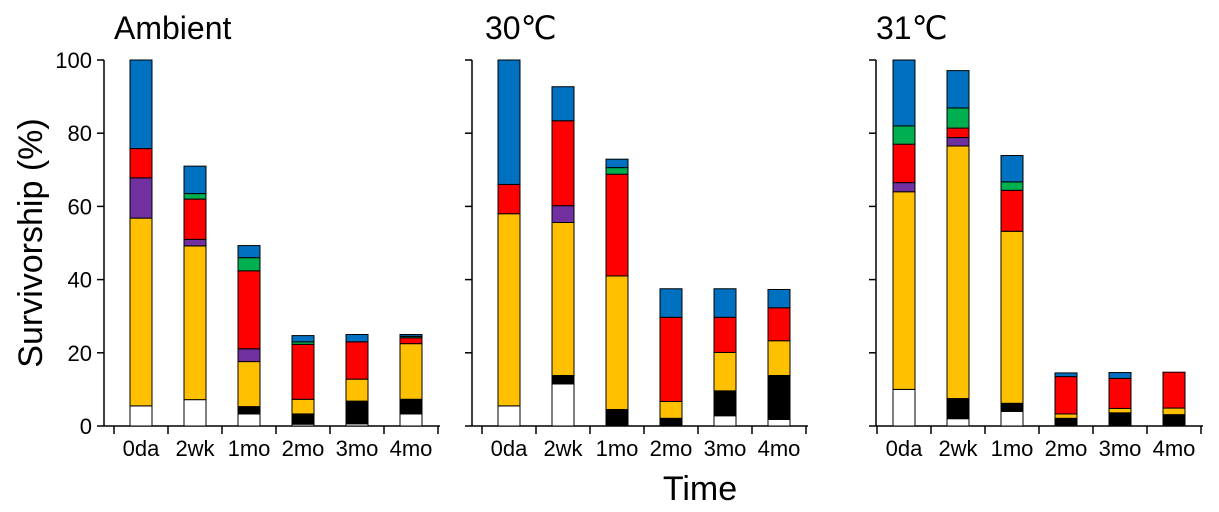 The image size is (1219, 512). I want to click on y-tick-label: 40, so click(80, 280).